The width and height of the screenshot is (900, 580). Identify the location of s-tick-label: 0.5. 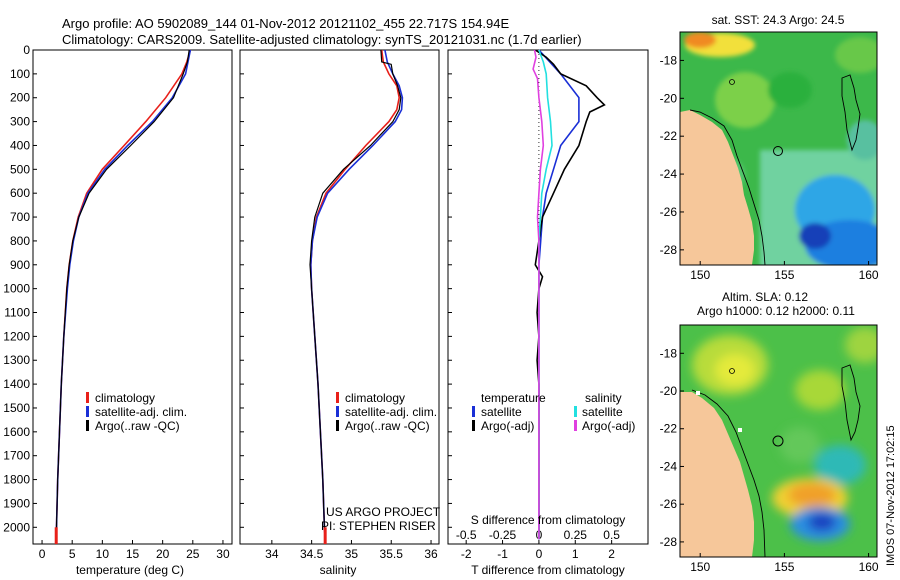
(611, 535).